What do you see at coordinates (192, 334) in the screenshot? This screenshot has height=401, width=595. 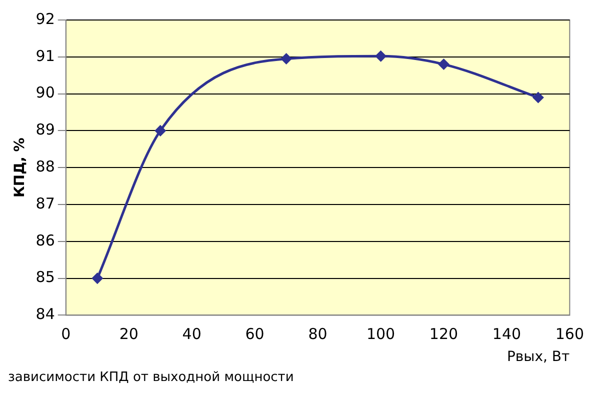 I see `x-tick-label: 40` at bounding box center [192, 334].